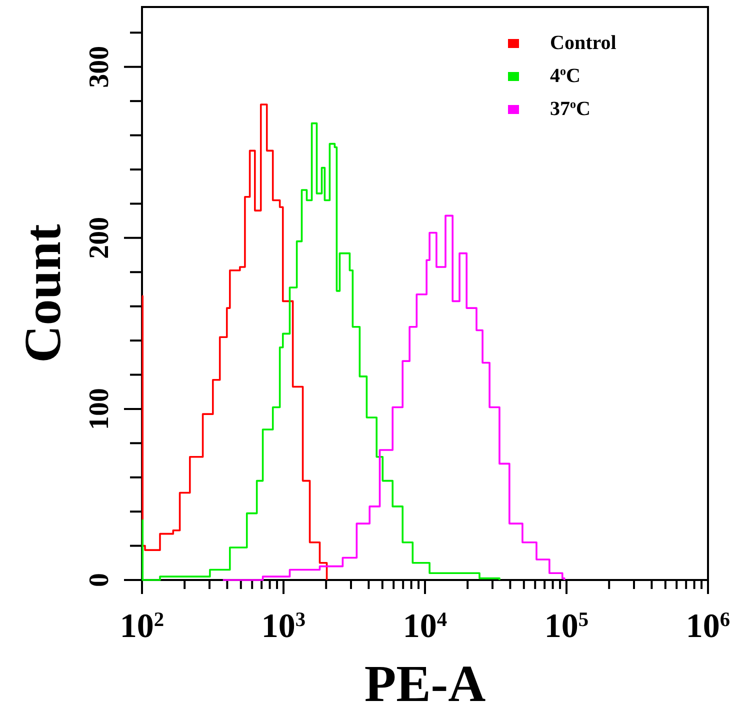  Describe the element at coordinates (283, 626) in the screenshot. I see `x-tick-label: 10$^{3}$` at that location.